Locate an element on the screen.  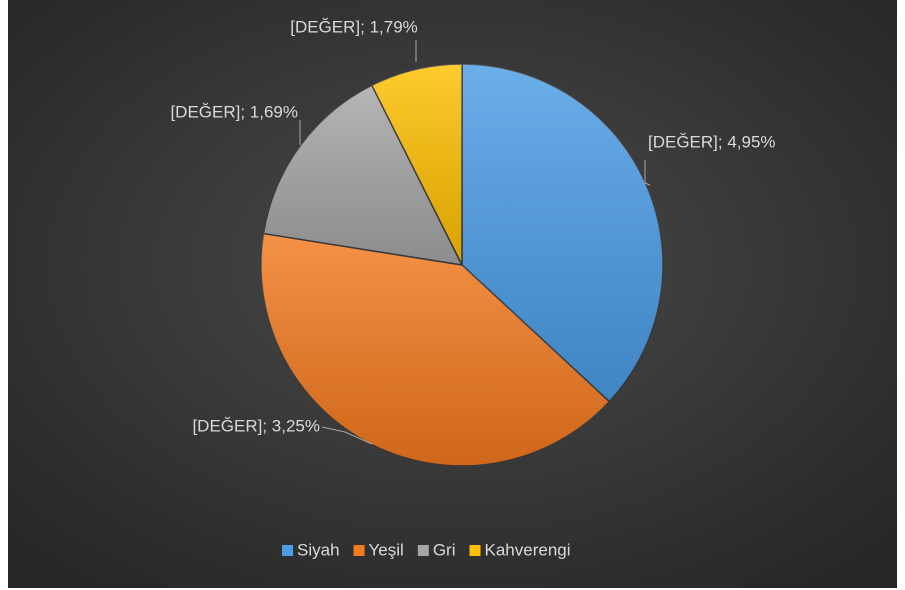
legend-label: Gri is located at coordinates (444, 549).